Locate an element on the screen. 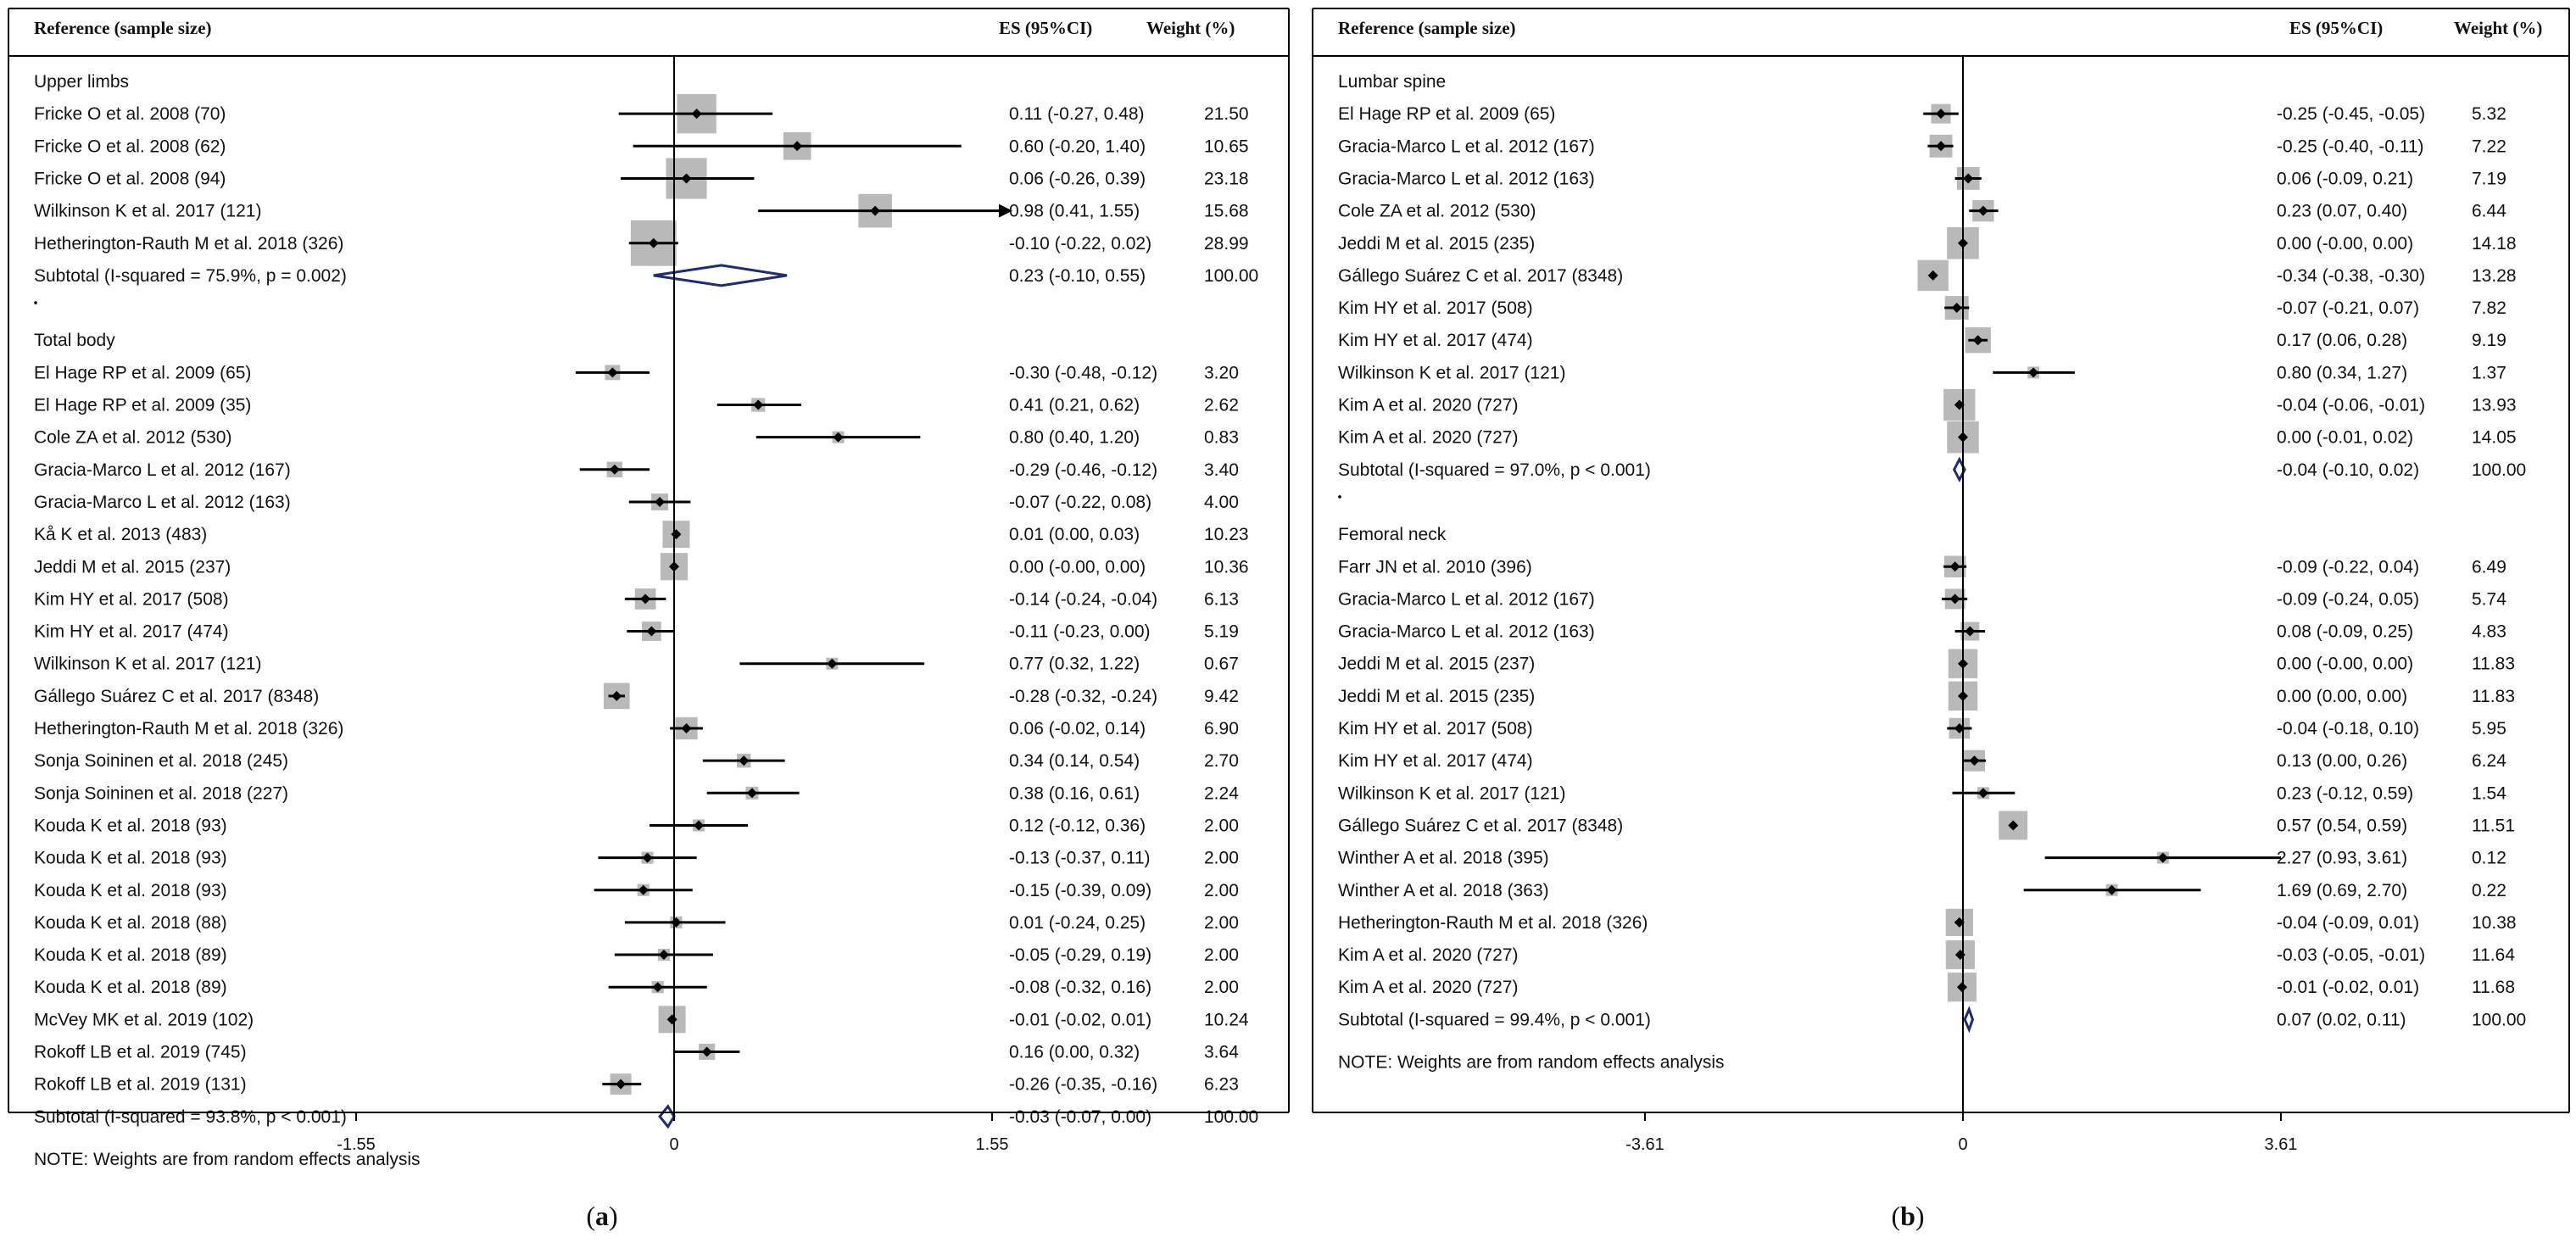  study-label: Winther A et al. 2018 (363) is located at coordinates (1443, 890).